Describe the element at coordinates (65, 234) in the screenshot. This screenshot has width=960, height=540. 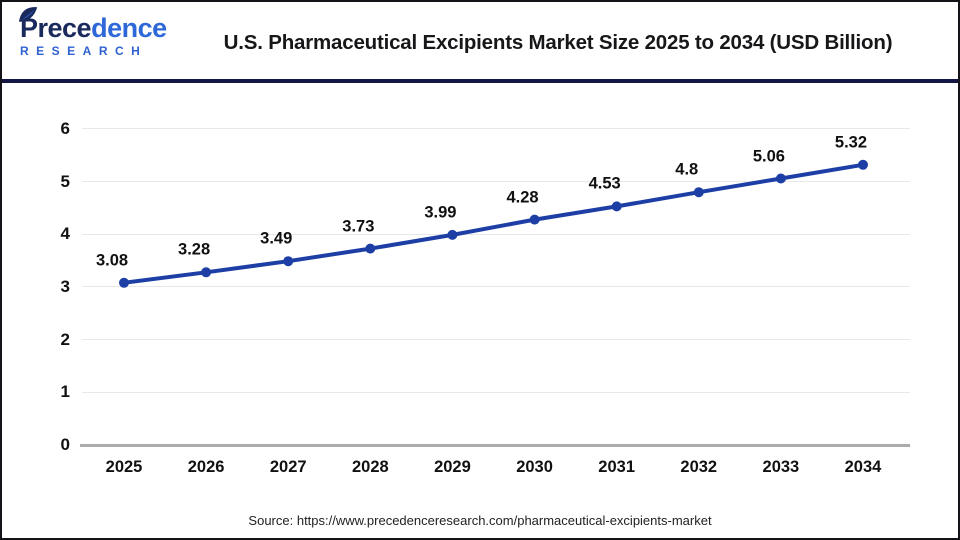
I see `y-tick-label: 4` at that location.